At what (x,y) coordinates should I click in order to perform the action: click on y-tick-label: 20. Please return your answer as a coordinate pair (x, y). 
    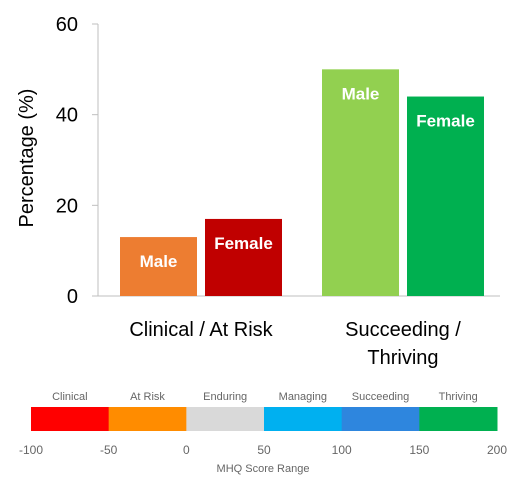
    Looking at the image, I should click on (67, 206).